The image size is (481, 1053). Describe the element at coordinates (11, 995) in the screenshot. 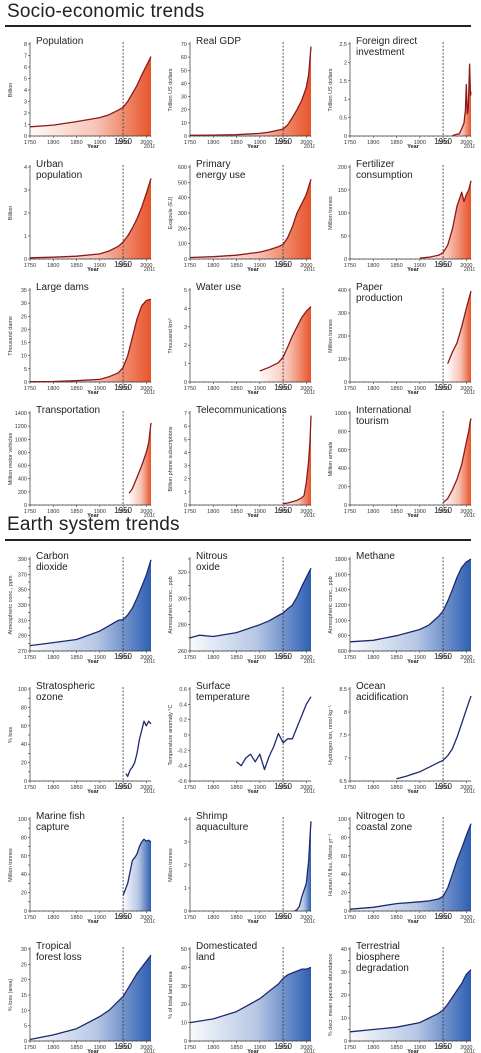

I see `y-axis-label: % loss (area)` at that location.